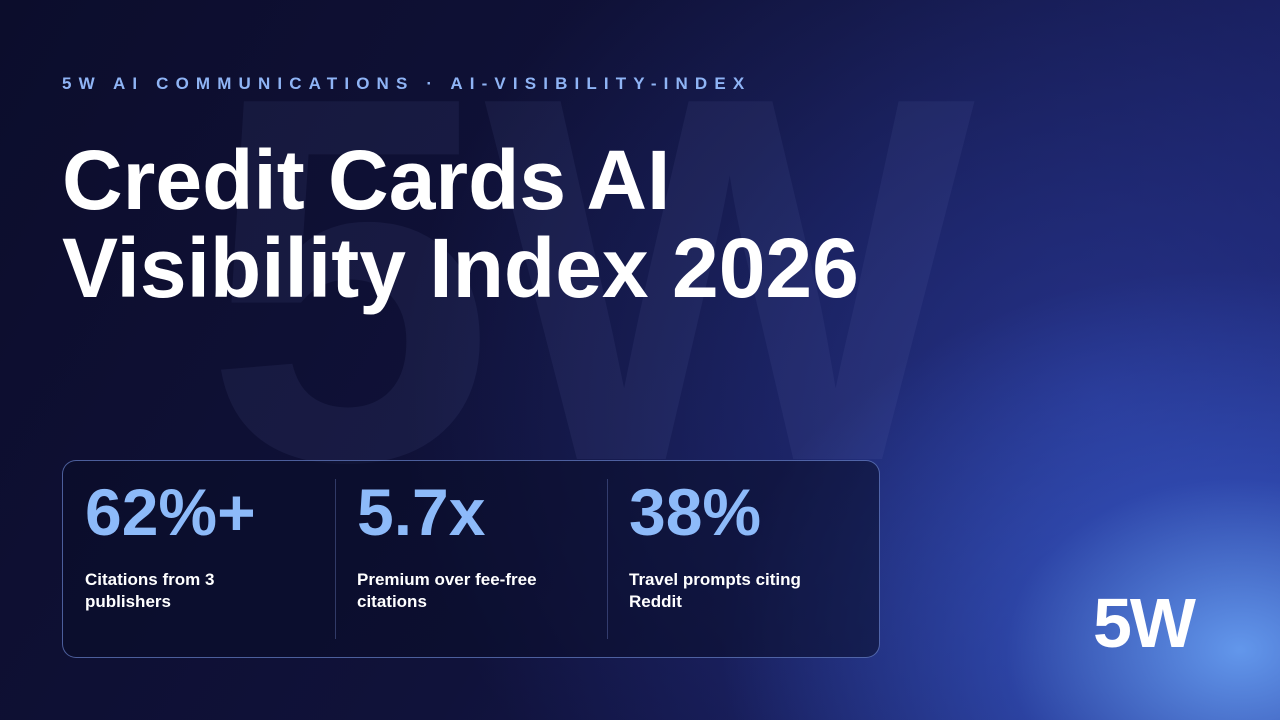 The image size is (1280, 720). I want to click on stat-label: Premium over fee-free citations, so click(447, 590).